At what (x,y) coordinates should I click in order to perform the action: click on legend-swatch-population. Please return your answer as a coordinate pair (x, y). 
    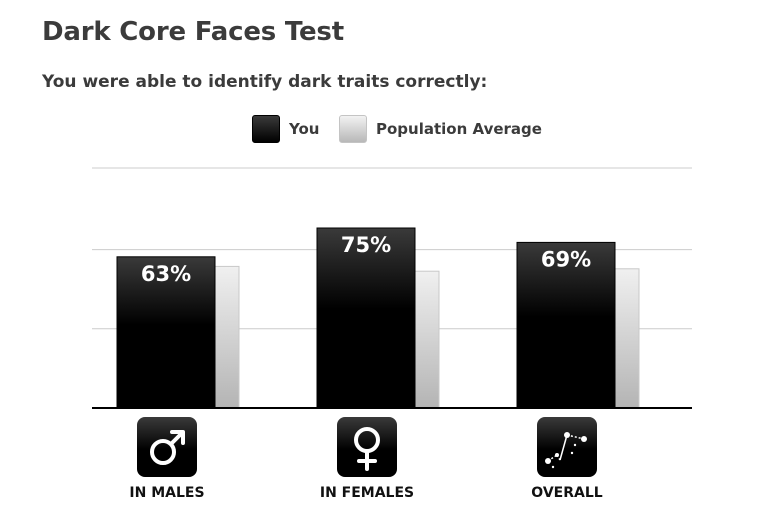
    Looking at the image, I should click on (353, 129).